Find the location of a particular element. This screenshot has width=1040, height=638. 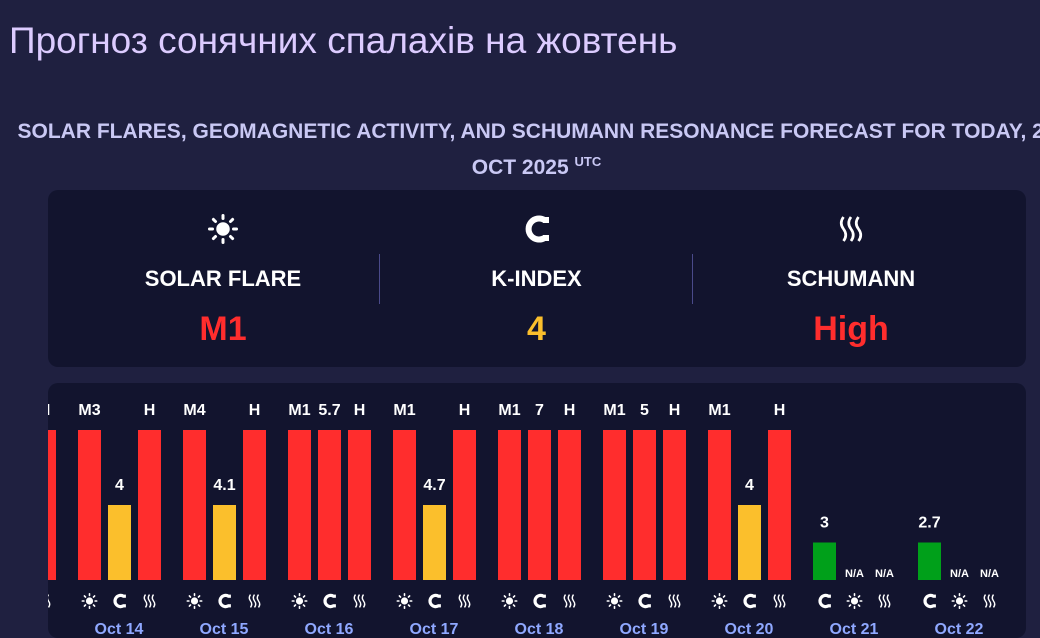

summary-cell: SOLAR FLARE M1 is located at coordinates (223, 278).